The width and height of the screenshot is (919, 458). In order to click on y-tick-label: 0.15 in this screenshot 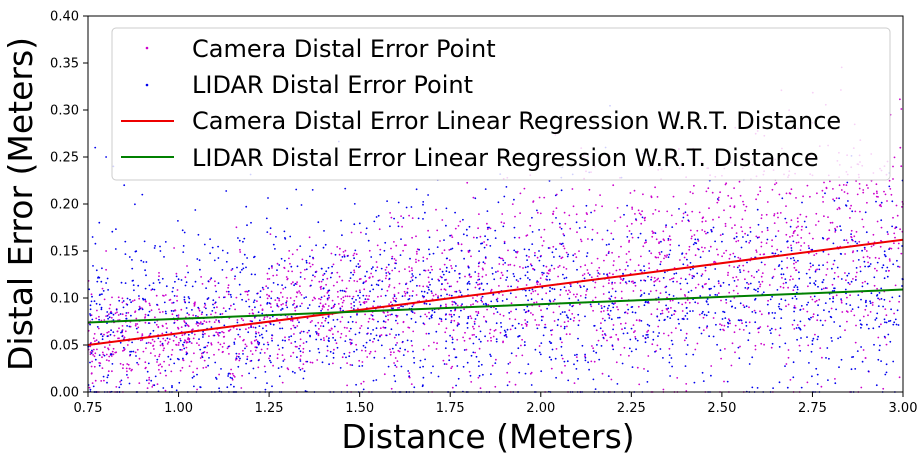, I will do `click(64, 252)`.